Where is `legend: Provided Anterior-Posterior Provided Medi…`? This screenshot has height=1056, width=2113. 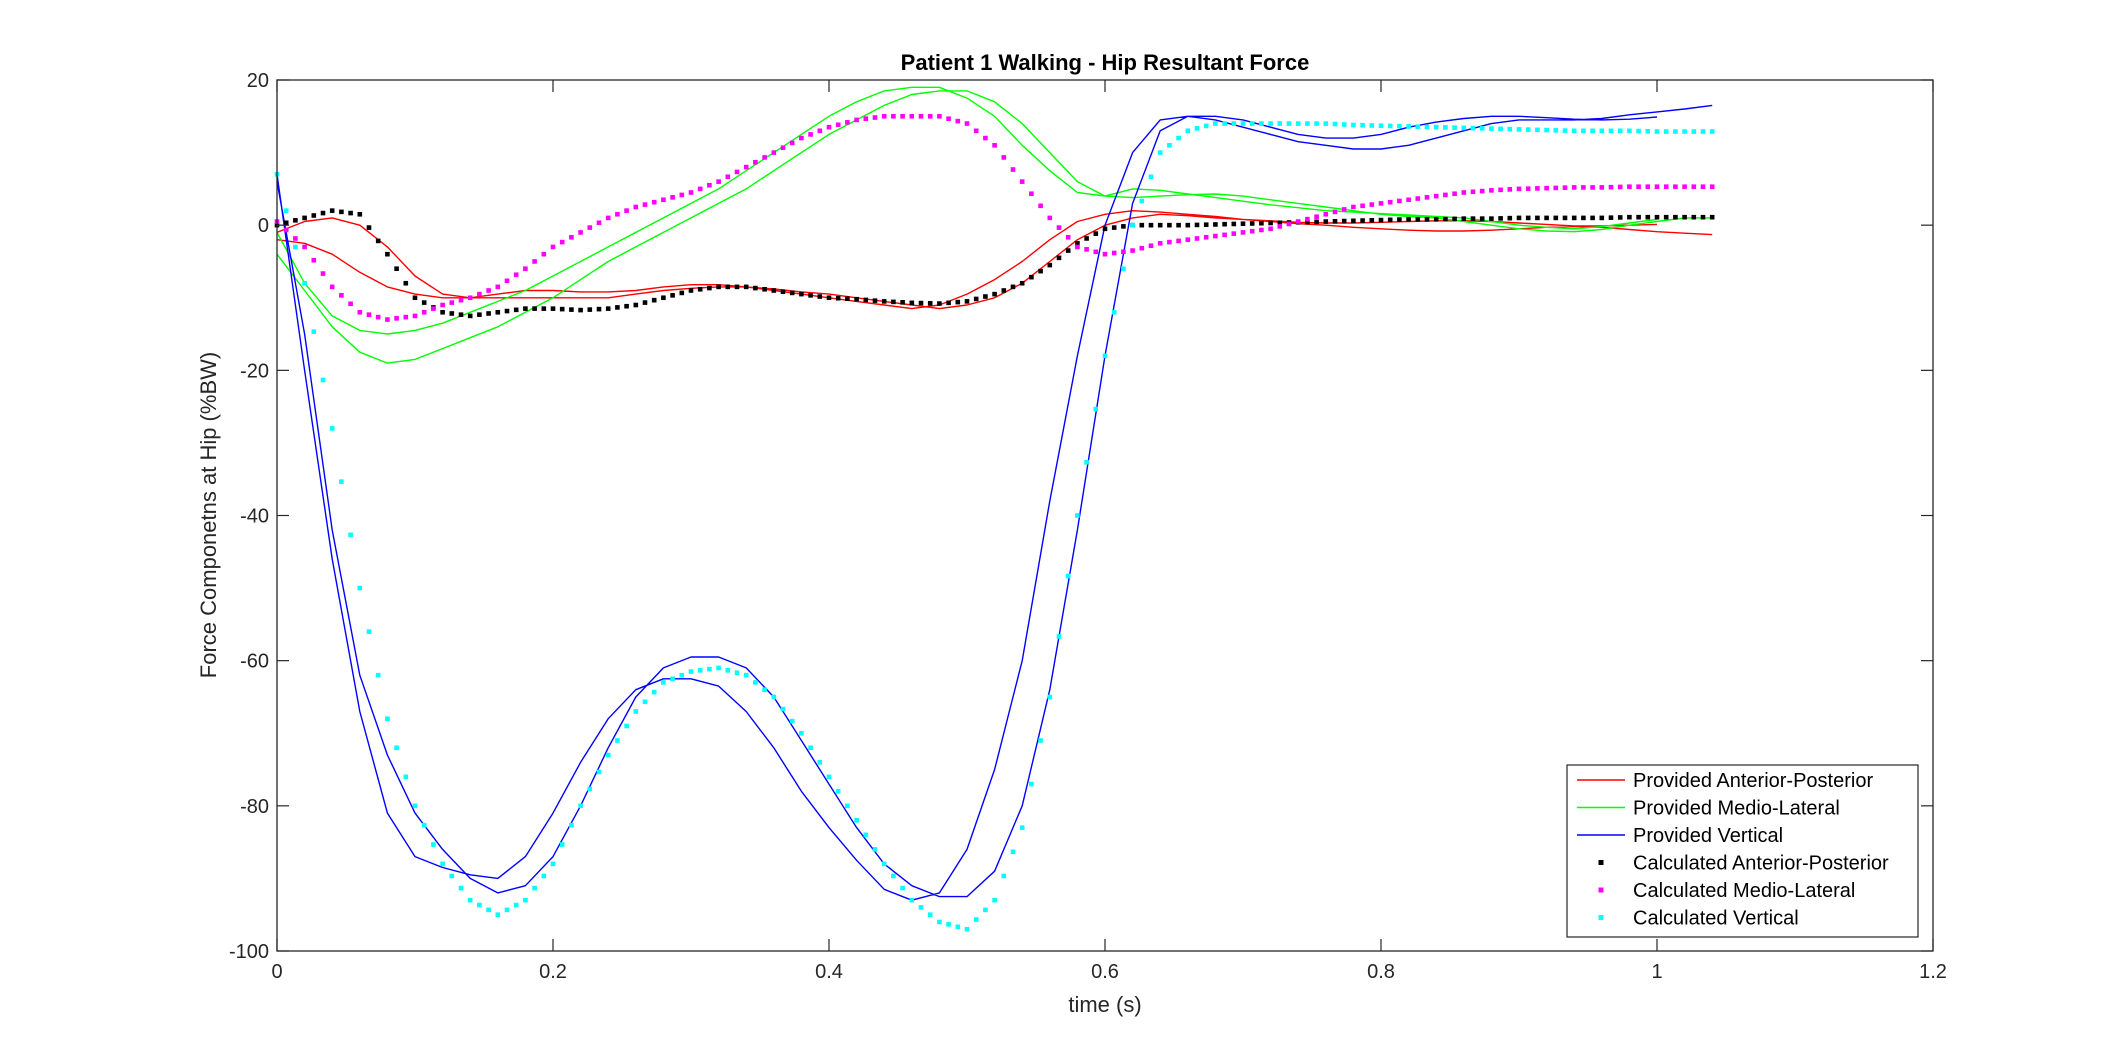 legend: Provided Anterior-Posterior Provided Medi… is located at coordinates (1742, 851).